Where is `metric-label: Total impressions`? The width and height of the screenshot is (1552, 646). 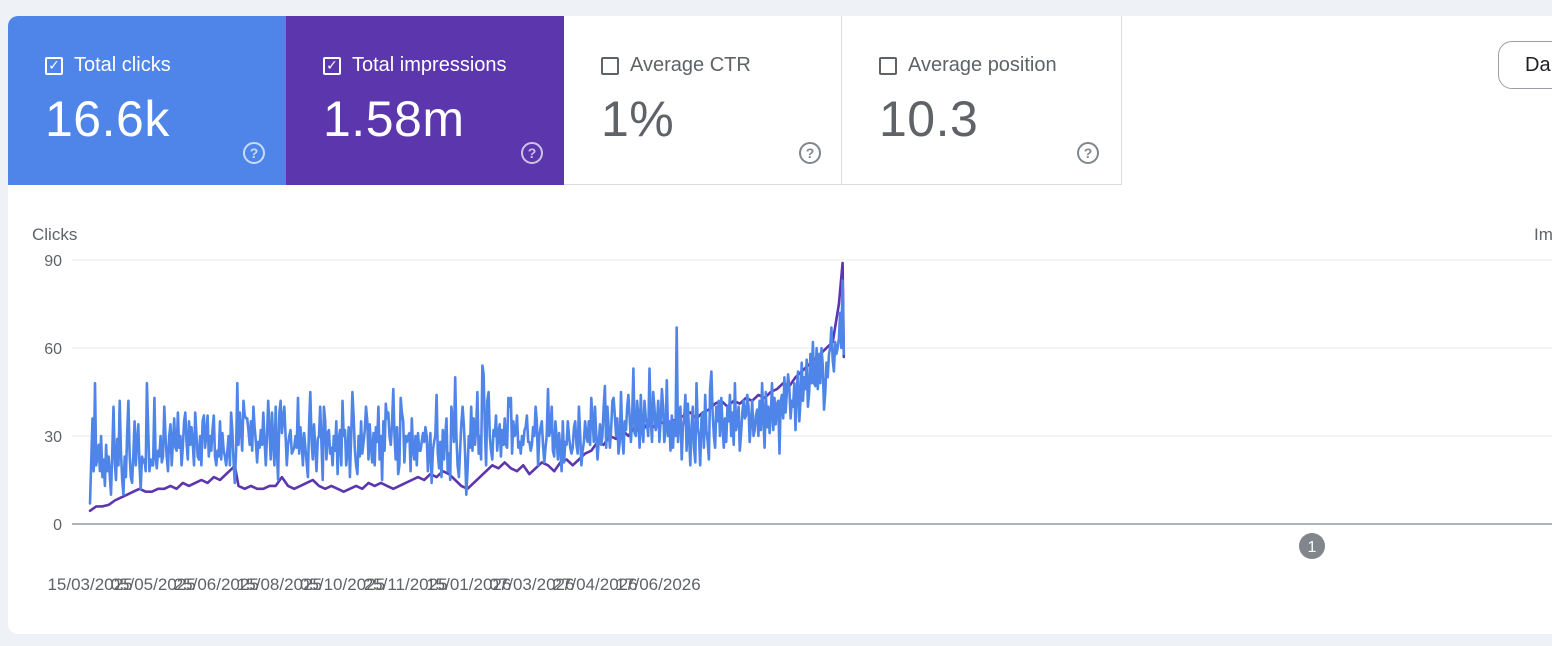
metric-label: Total impressions is located at coordinates (429, 65).